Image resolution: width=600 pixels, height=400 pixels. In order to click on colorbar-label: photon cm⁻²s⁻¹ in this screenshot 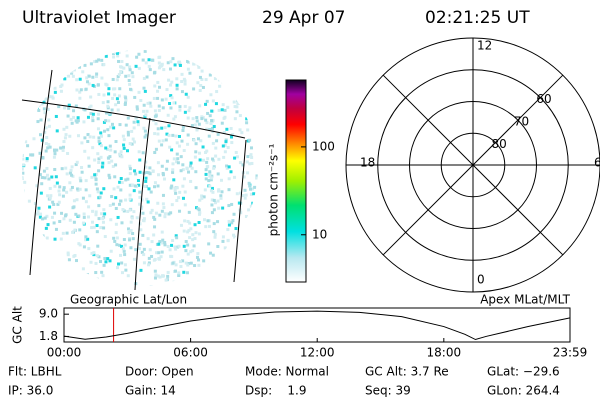, I will do `click(274, 189)`.